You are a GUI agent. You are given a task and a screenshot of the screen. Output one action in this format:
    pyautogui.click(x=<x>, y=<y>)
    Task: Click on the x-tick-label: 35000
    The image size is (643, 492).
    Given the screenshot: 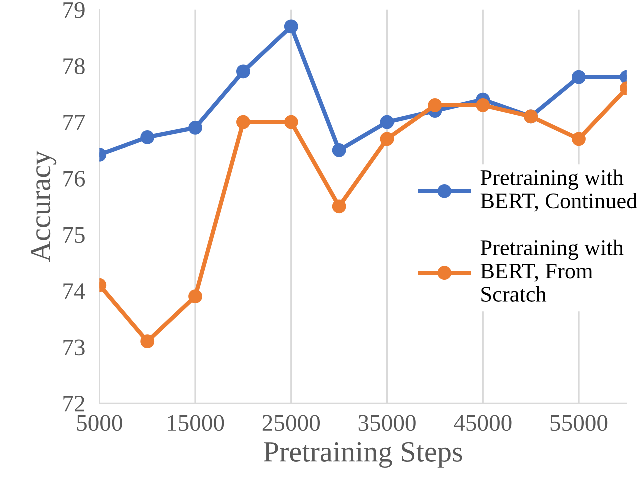 What is the action you would take?
    pyautogui.click(x=387, y=423)
    